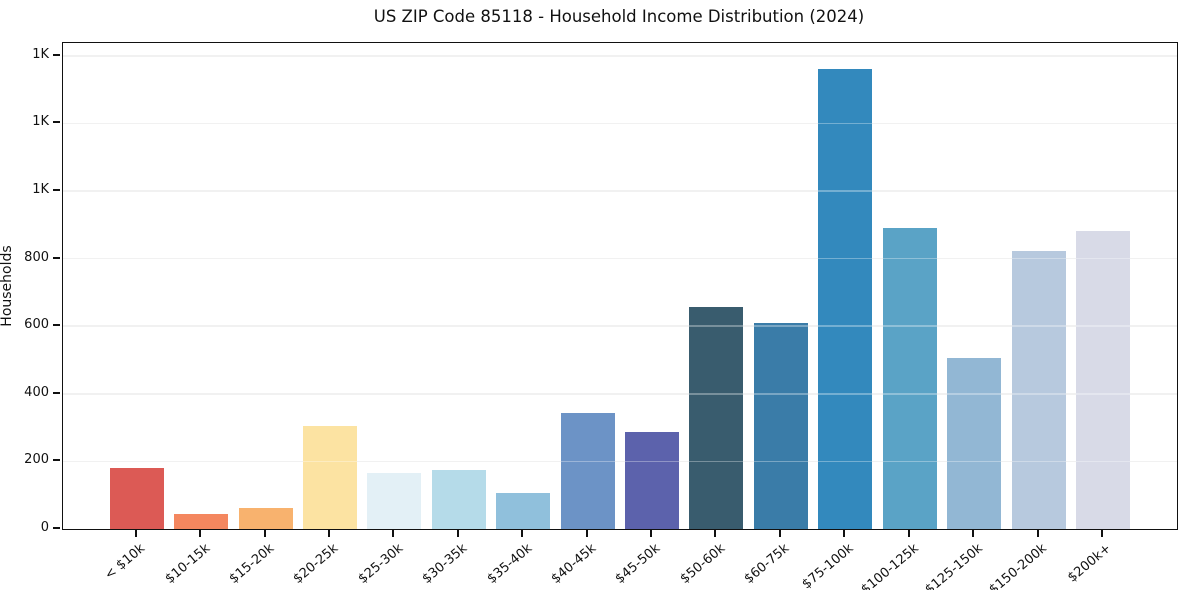 This screenshot has width=1189, height=590. I want to click on y-tick-label: 0, so click(44, 527).